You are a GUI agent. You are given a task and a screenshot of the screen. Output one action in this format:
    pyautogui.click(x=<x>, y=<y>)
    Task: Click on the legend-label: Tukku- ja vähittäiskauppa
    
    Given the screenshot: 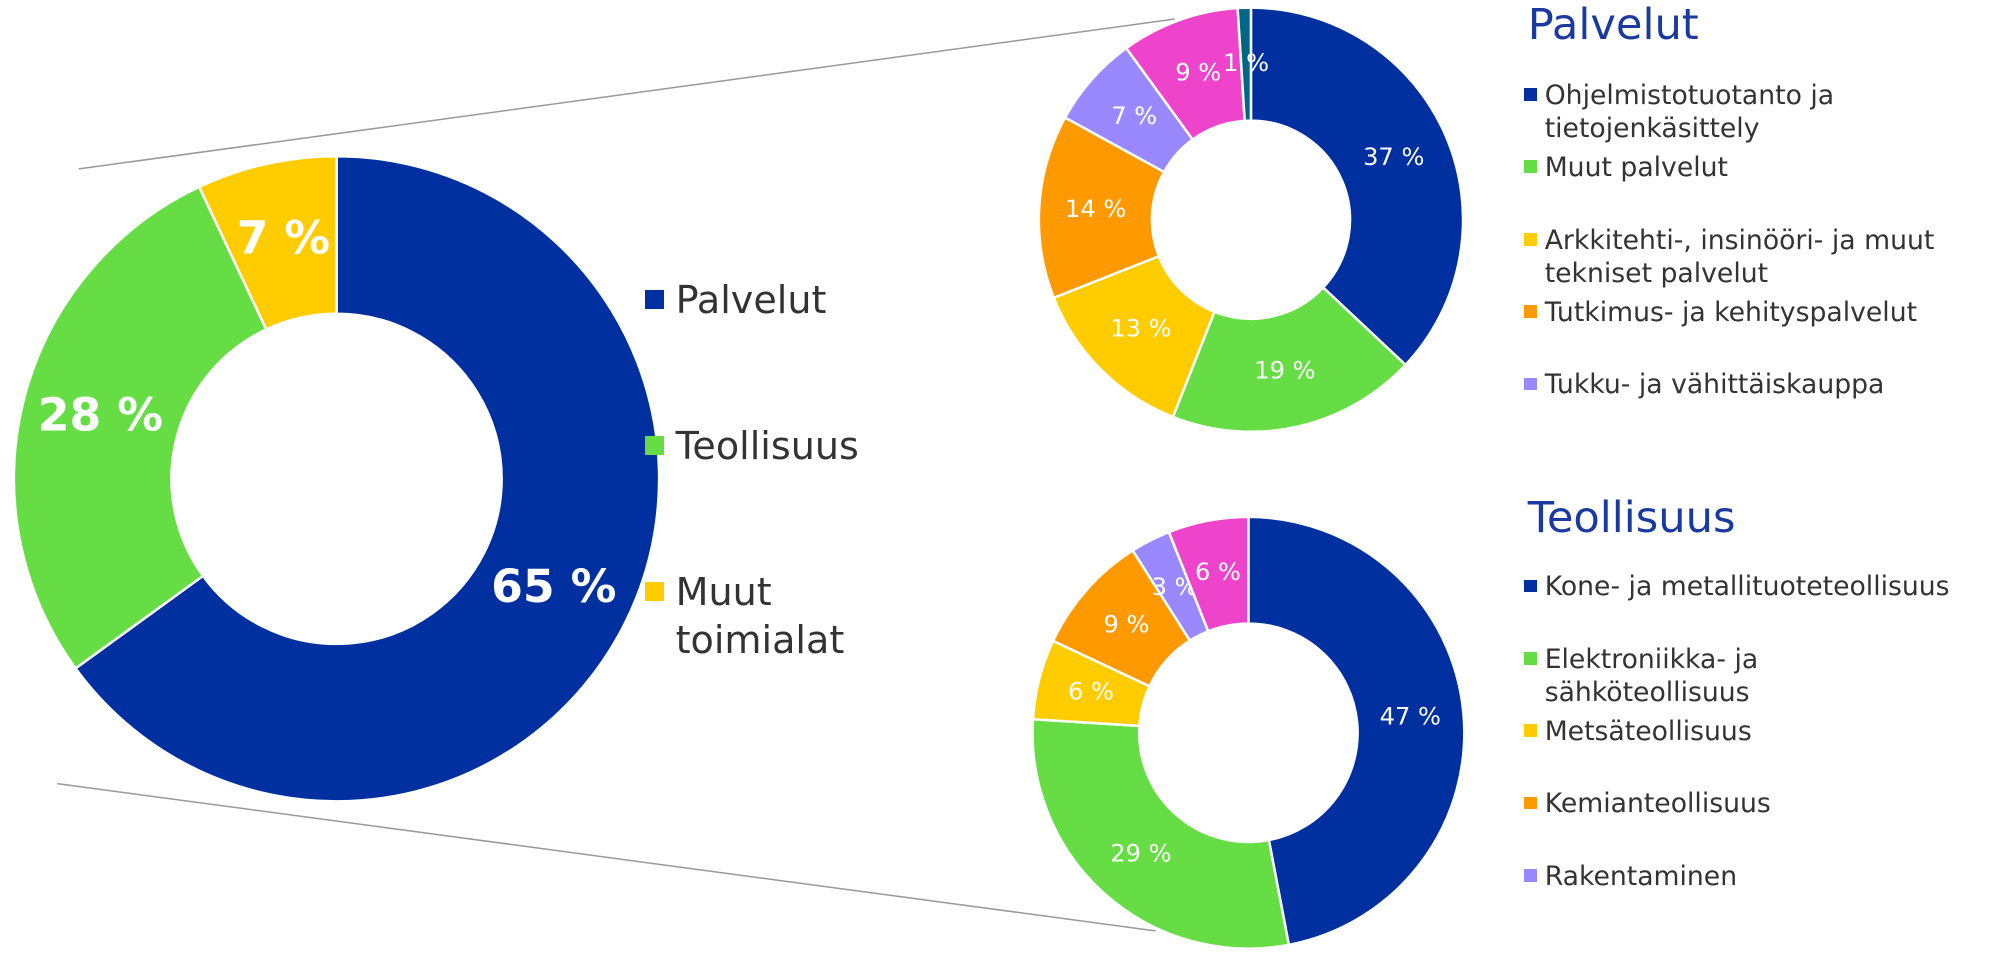 What is the action you would take?
    pyautogui.click(x=1714, y=385)
    